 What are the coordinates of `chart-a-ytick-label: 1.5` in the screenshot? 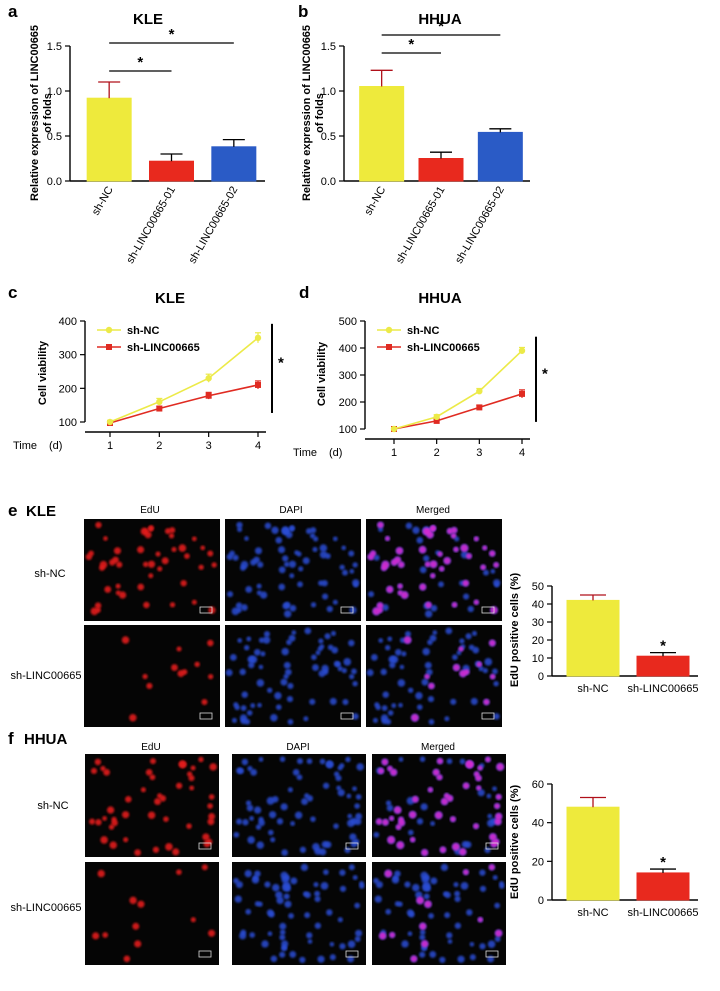 It's located at (54, 47).